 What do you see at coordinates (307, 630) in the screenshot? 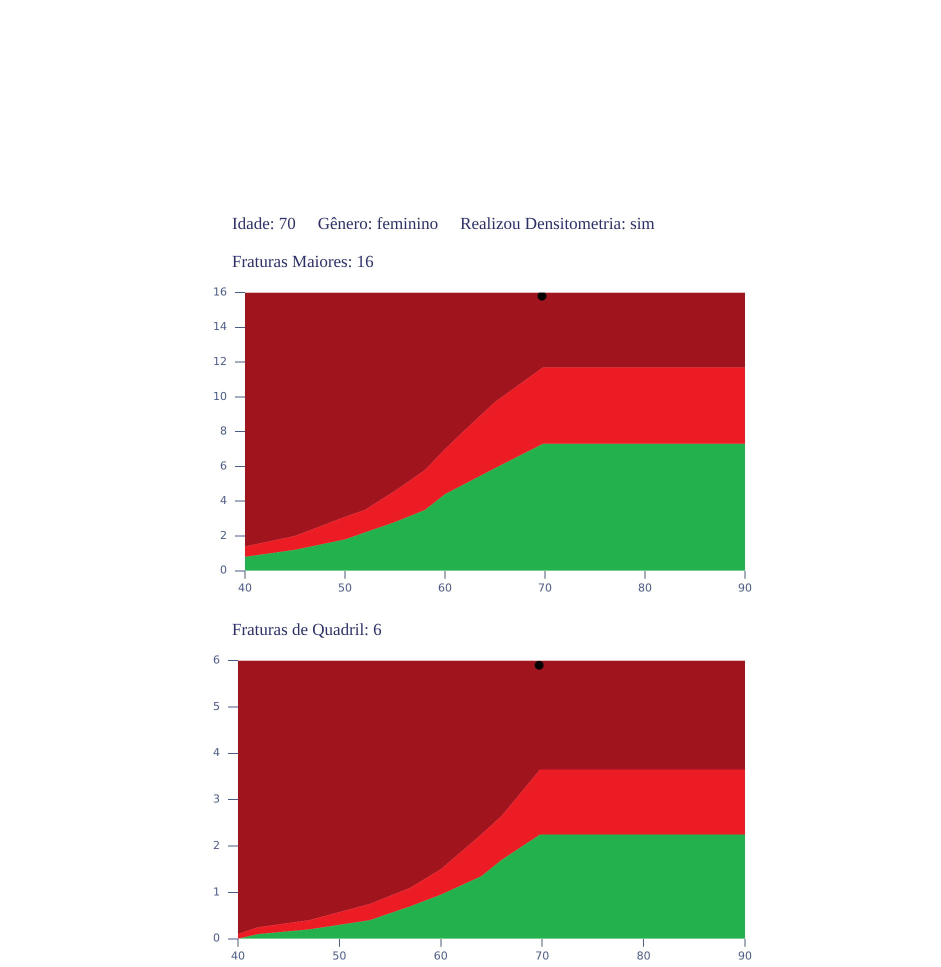
I see `chart-title: Fraturas de Quadril: 6` at bounding box center [307, 630].